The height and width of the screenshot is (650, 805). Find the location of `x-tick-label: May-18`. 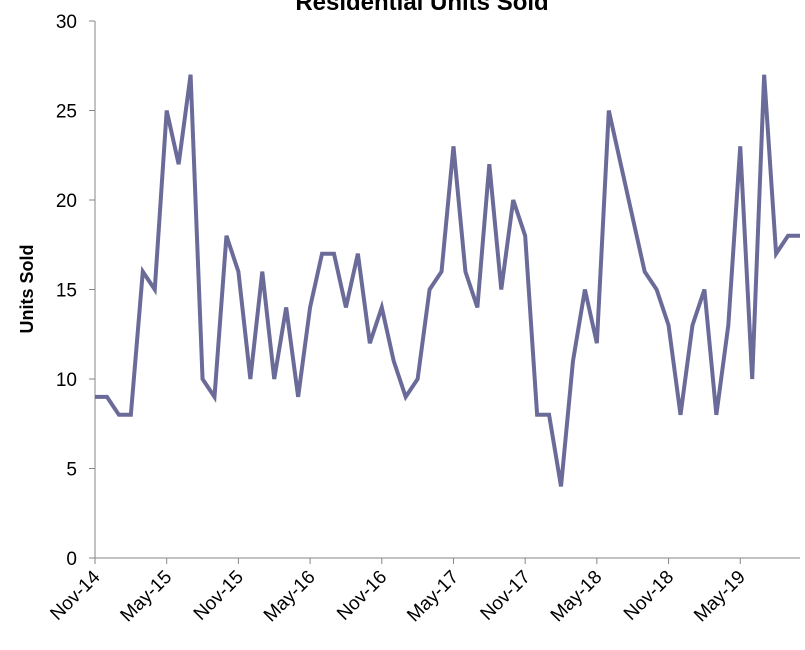

x-tick-label: May-18 is located at coordinates (577, 597).